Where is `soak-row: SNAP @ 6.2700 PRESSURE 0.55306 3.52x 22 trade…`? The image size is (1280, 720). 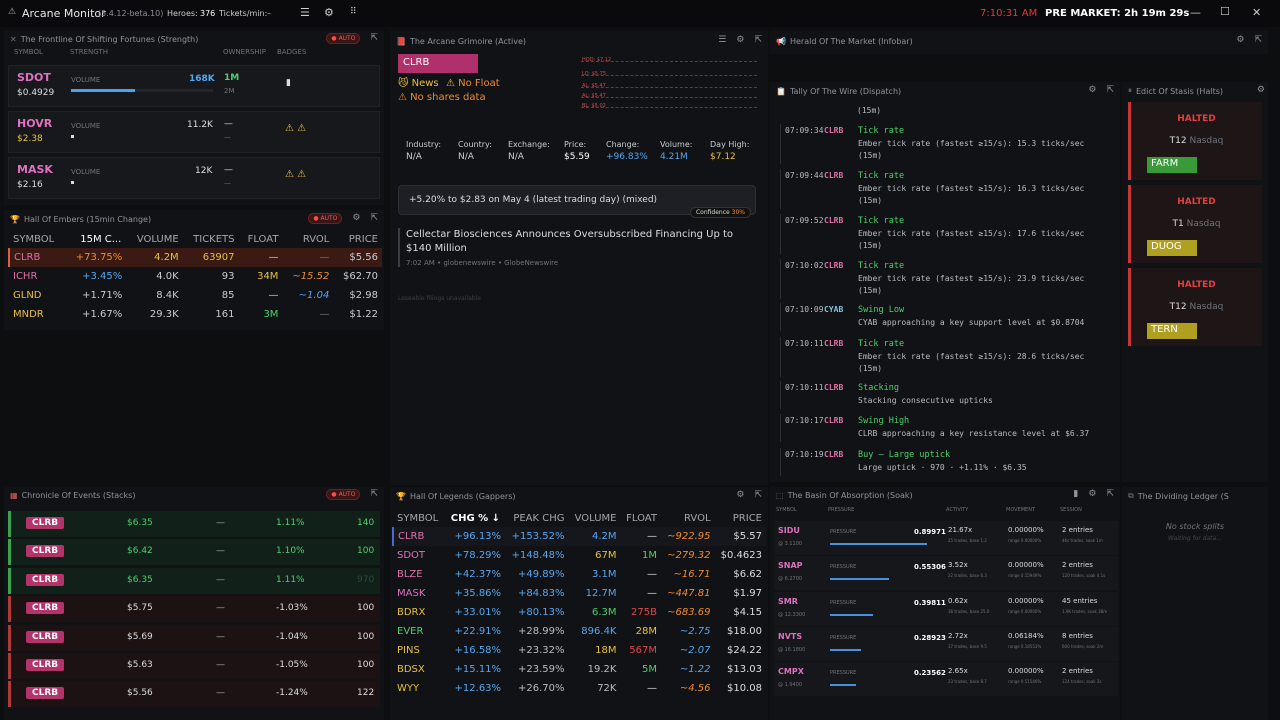
soak-row: SNAP @ 6.2700 PRESSURE 0.55306 3.52x 22 trade… is located at coordinates (946, 573).